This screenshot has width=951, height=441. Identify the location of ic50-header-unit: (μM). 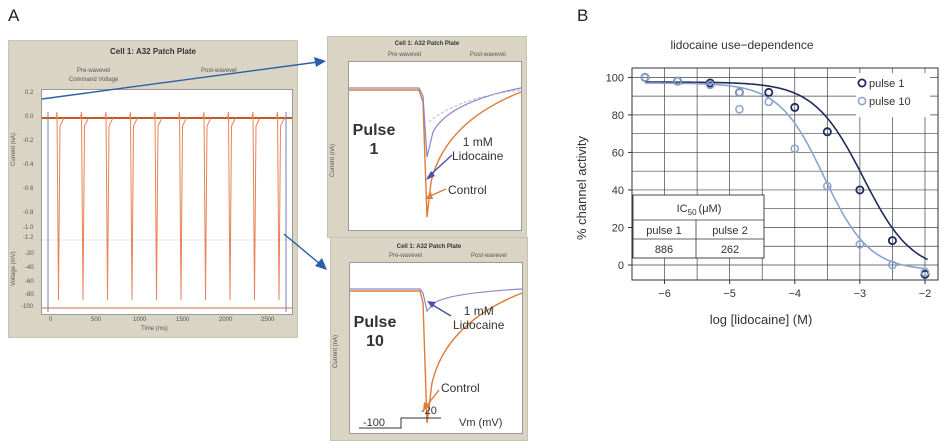
(710, 209).